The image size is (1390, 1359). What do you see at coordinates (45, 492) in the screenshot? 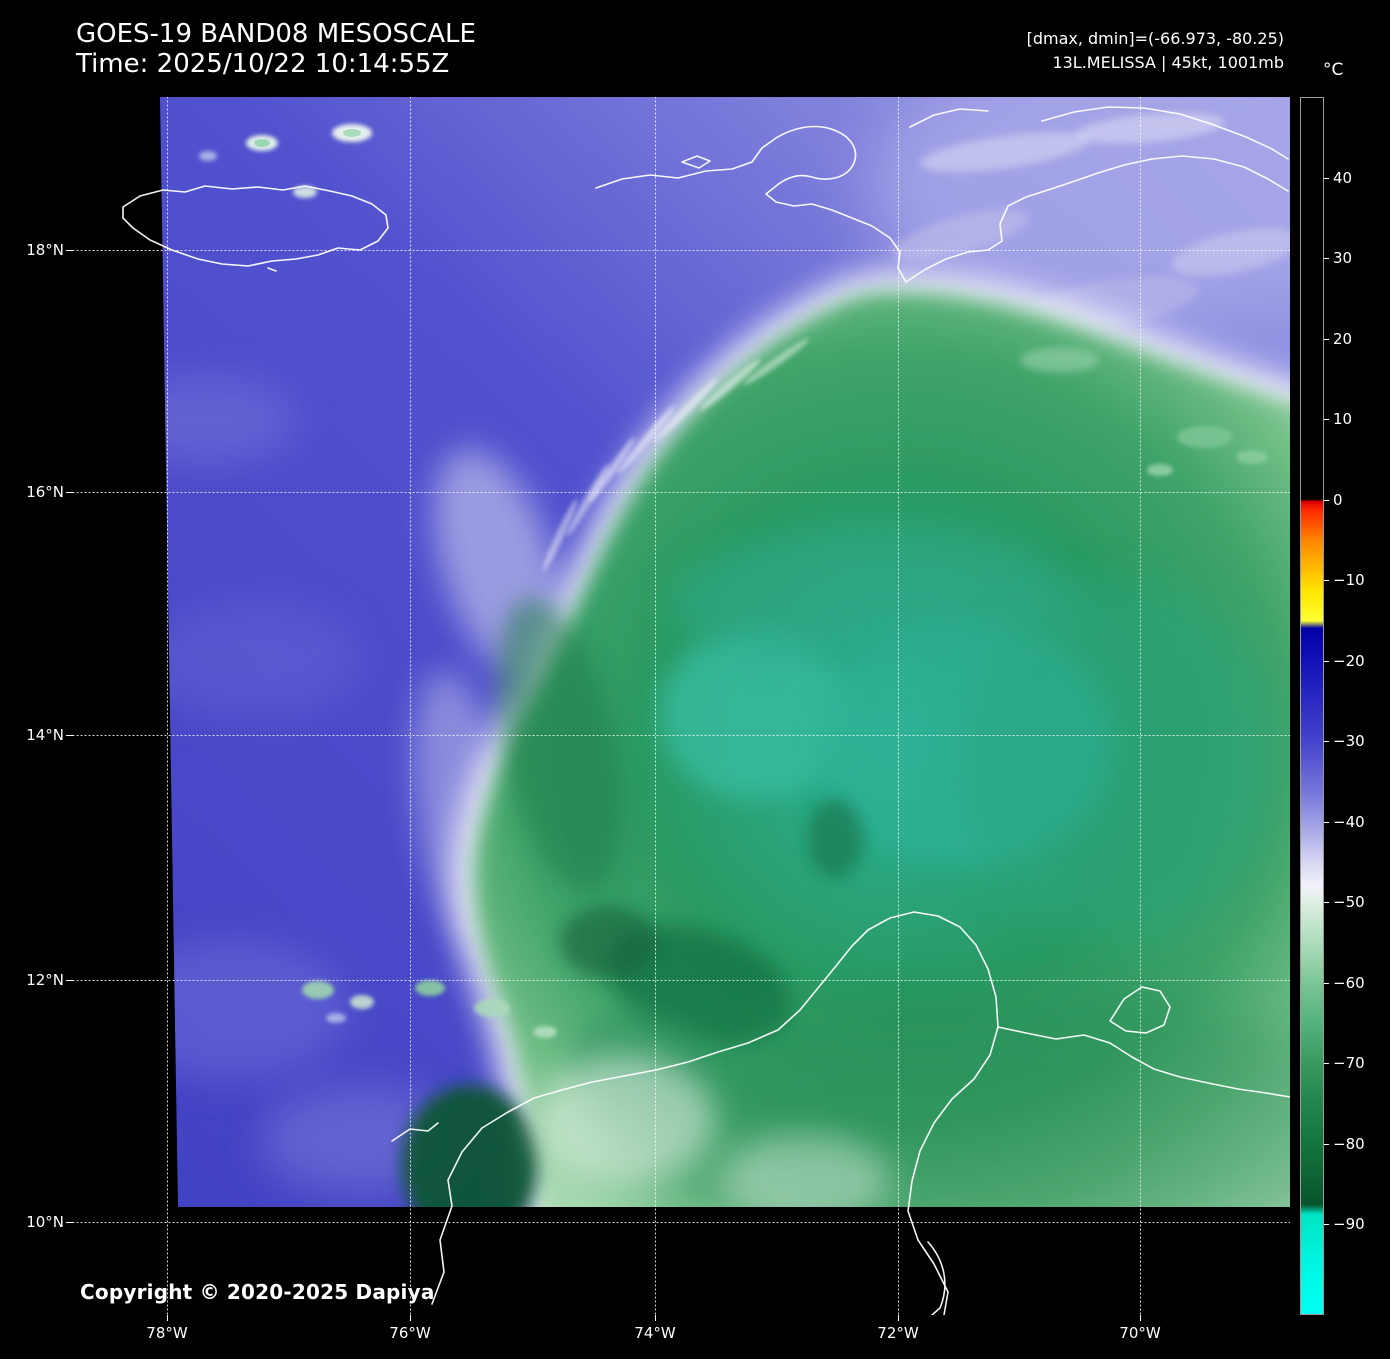
I see `lat-label-16n: 16°N` at bounding box center [45, 492].